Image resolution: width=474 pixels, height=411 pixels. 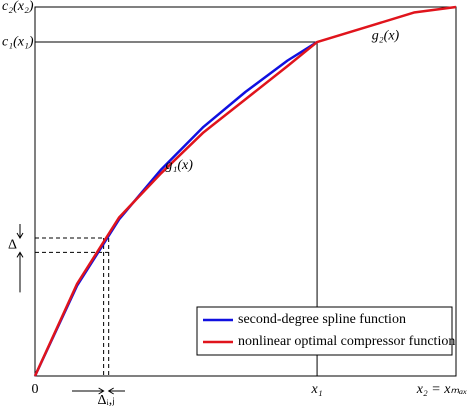 I want to click on legend-box, so click(x=324, y=331).